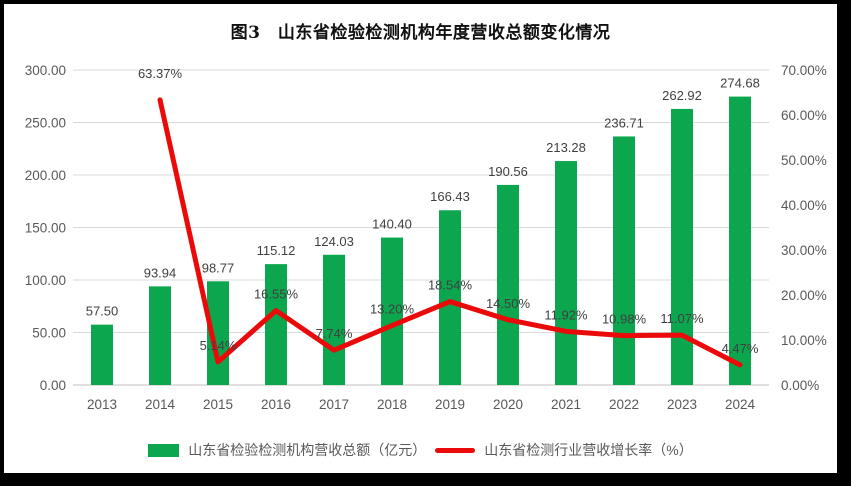  Describe the element at coordinates (160, 73) in the screenshot. I see `growth-value-label: 63.37%` at that location.